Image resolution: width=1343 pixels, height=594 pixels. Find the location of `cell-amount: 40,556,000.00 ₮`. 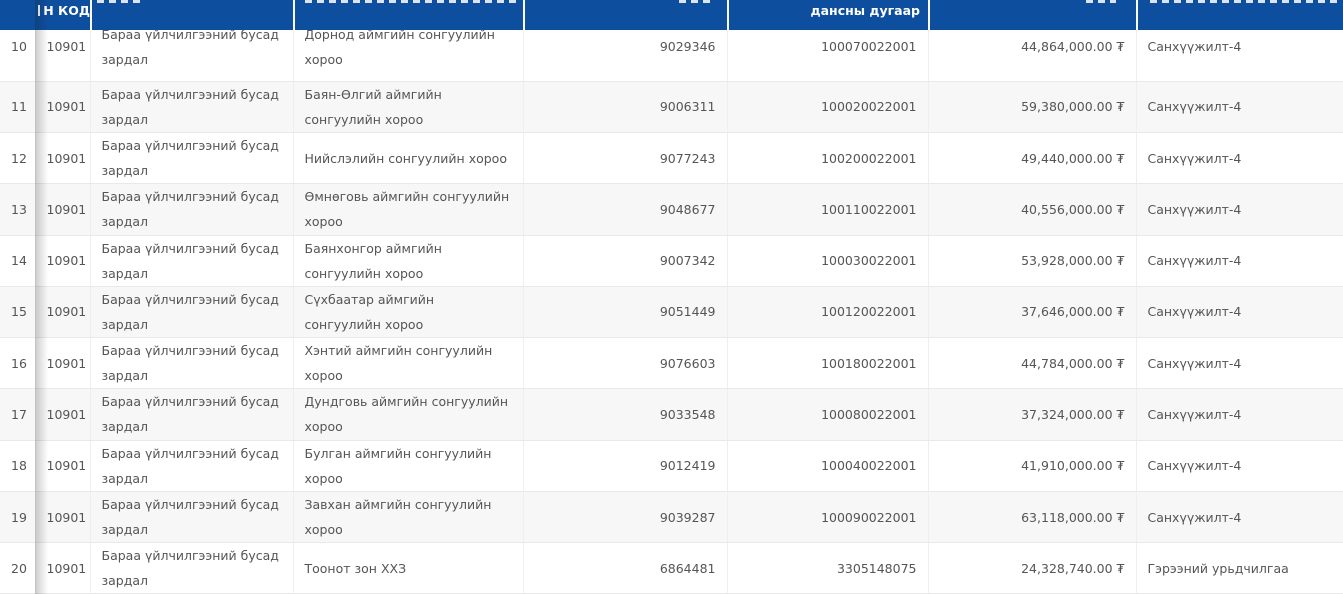

cell-amount: 40,556,000.00 ₮ is located at coordinates (1032, 209).